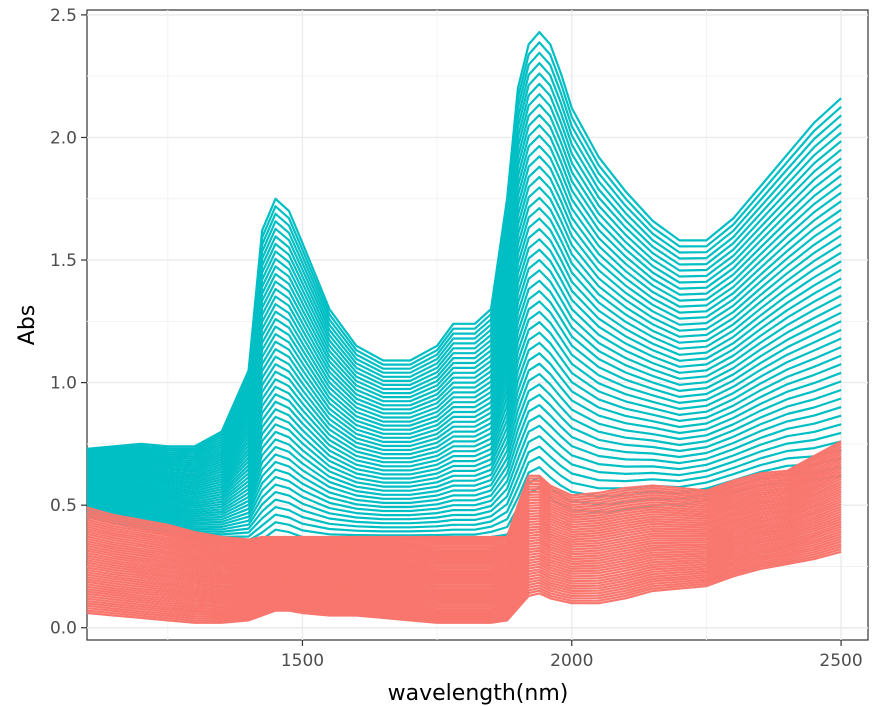  Describe the element at coordinates (27, 325) in the screenshot. I see `y-axis-title: Abs` at that location.